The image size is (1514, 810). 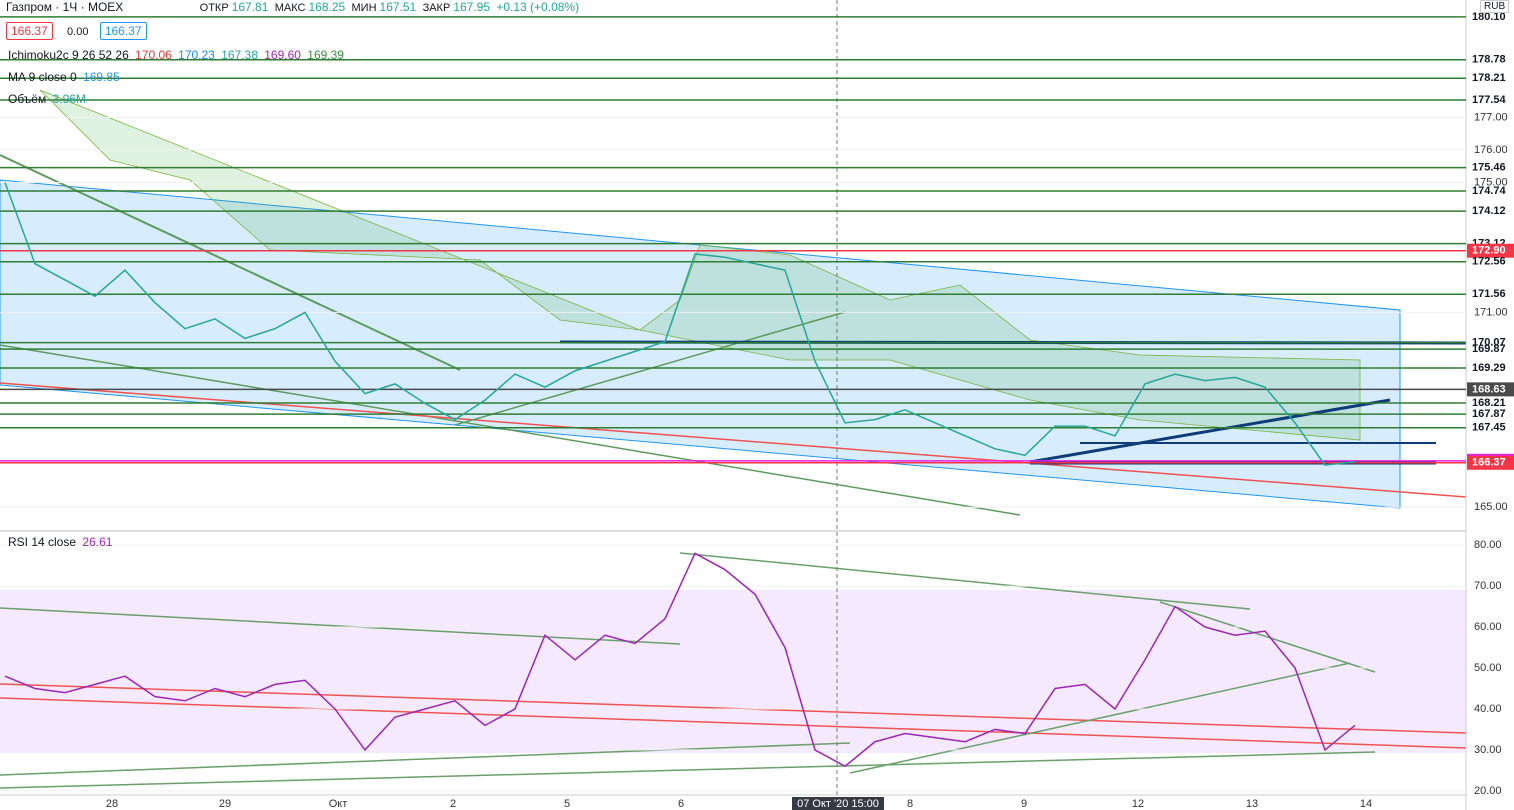 What do you see at coordinates (282, 55) in the screenshot?
I see `value: 169.60` at bounding box center [282, 55].